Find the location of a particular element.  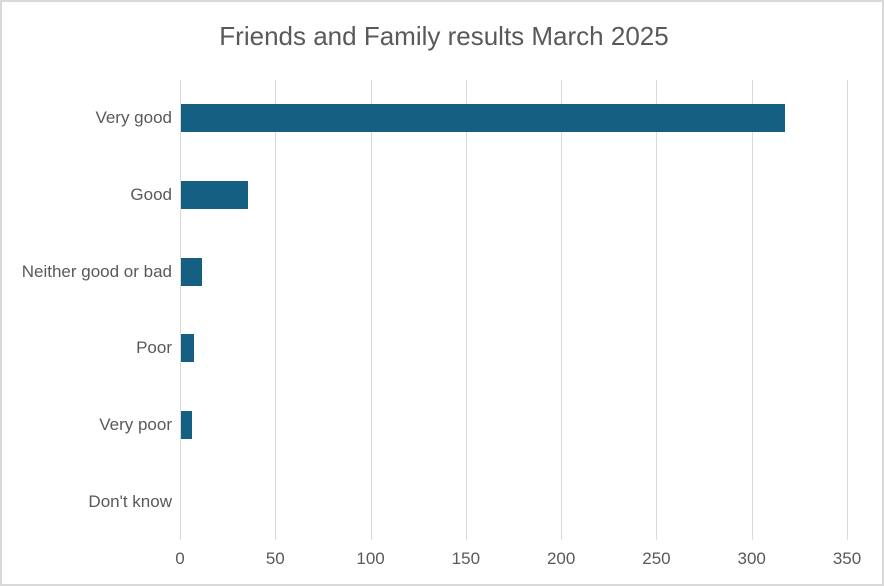

chart-title: Friends and Family results March 2025 is located at coordinates (444, 36).